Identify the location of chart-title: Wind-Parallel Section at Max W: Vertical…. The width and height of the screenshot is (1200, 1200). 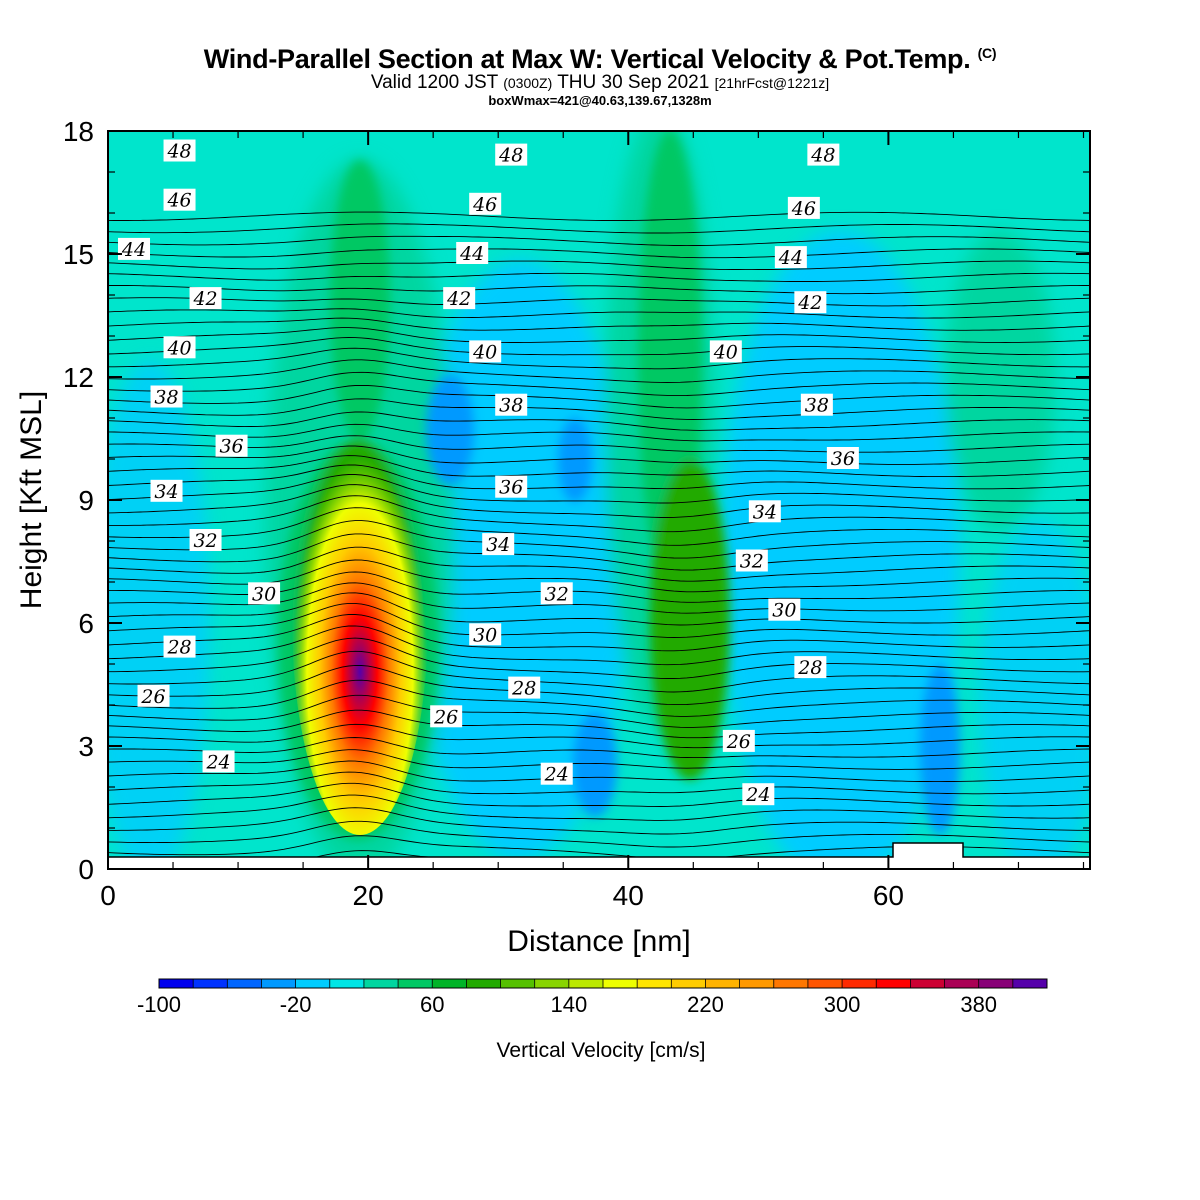
(600, 59).